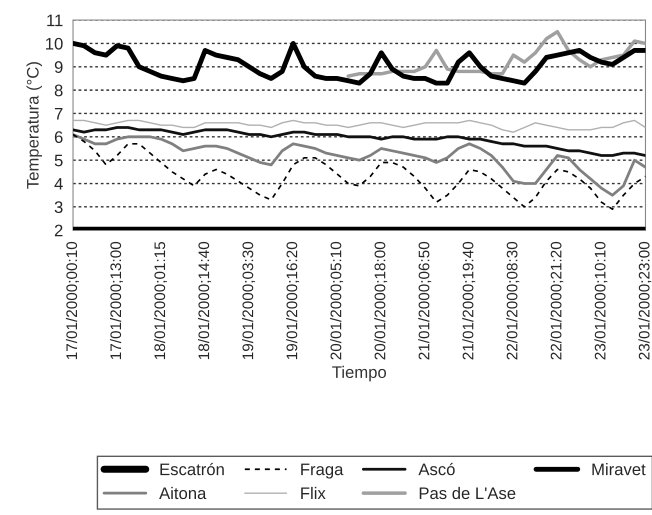 The width and height of the screenshot is (652, 515). I want to click on x-tick-label: 18/01/2000;14:40, so click(205, 301).